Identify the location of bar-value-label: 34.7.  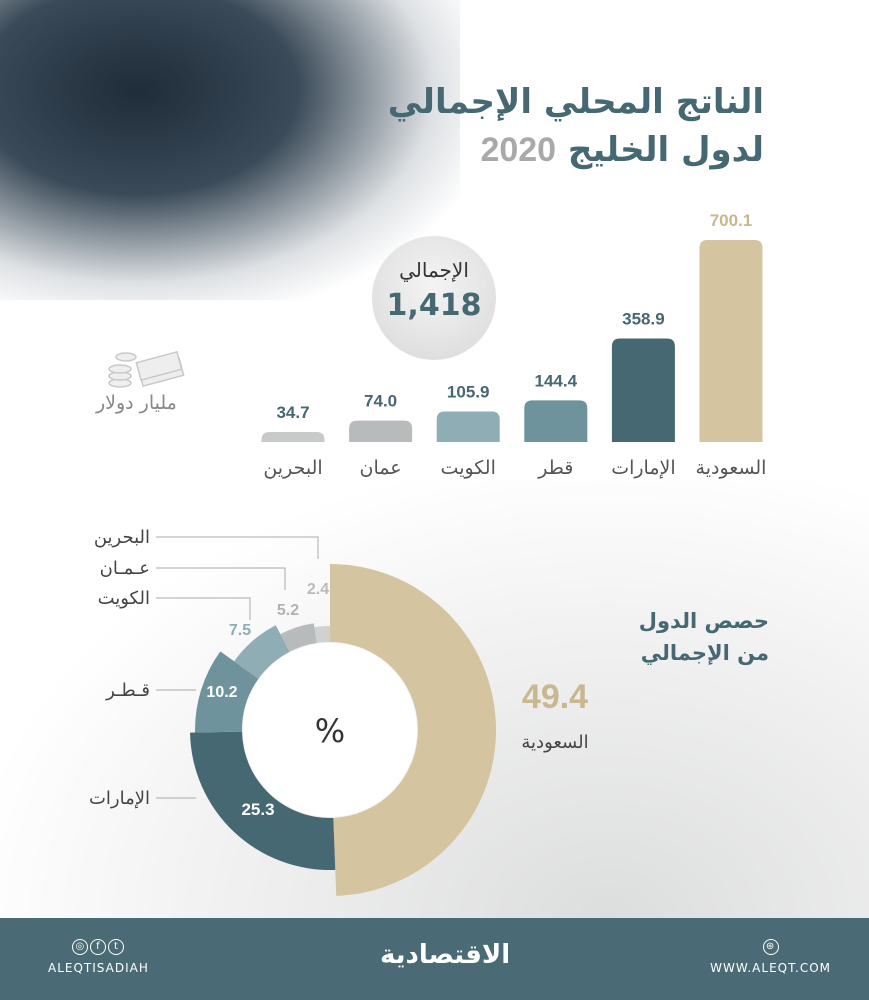
(292, 412).